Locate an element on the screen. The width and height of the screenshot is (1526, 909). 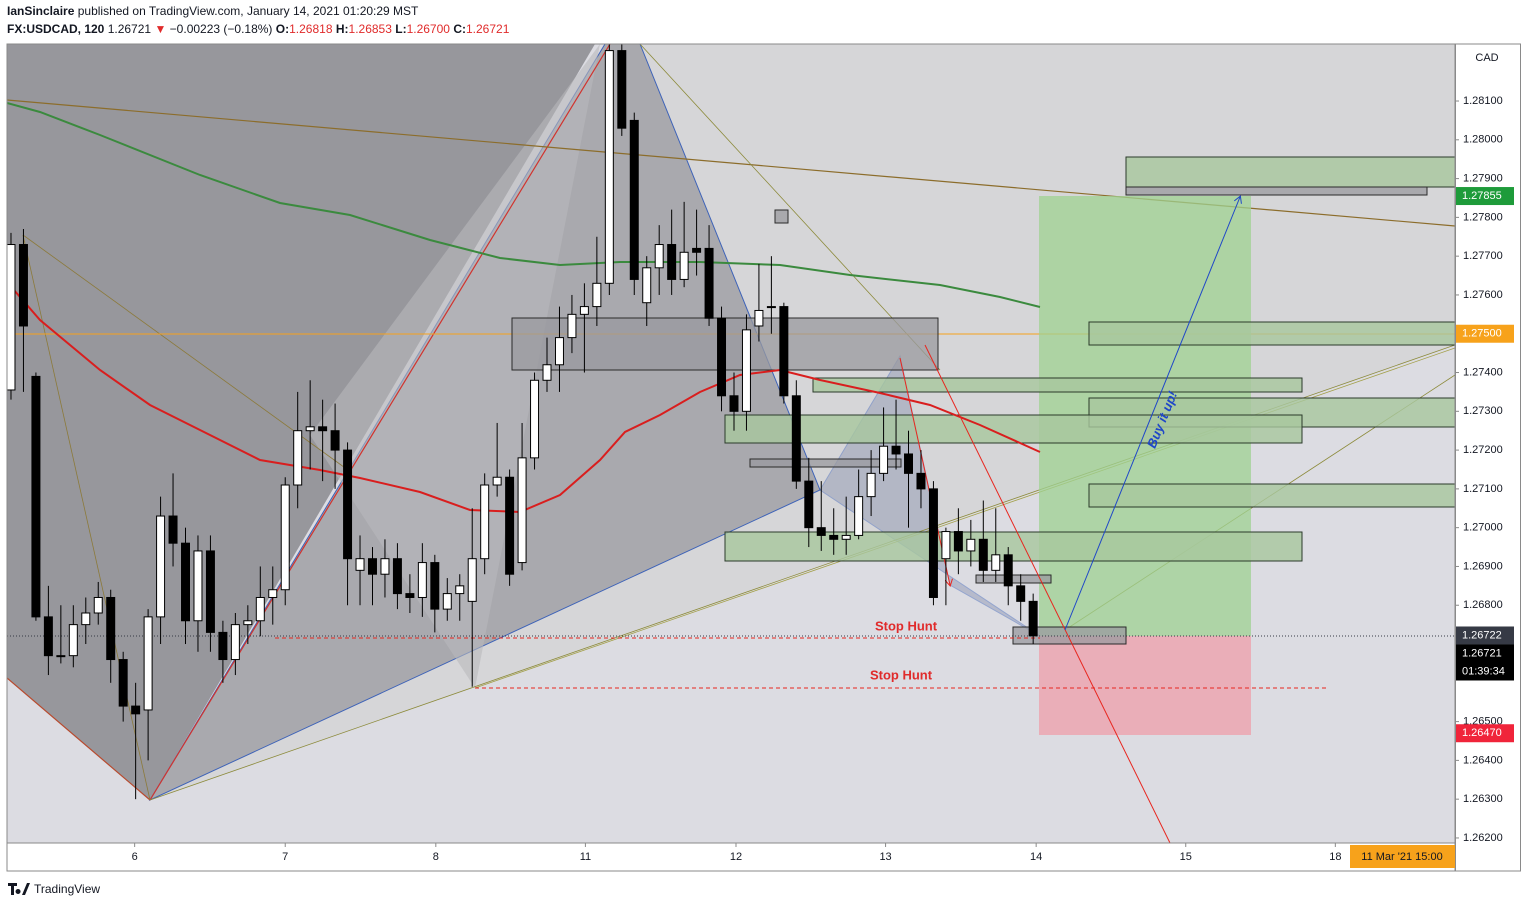
price-tag-label: 1.26721 is located at coordinates (1482, 653).